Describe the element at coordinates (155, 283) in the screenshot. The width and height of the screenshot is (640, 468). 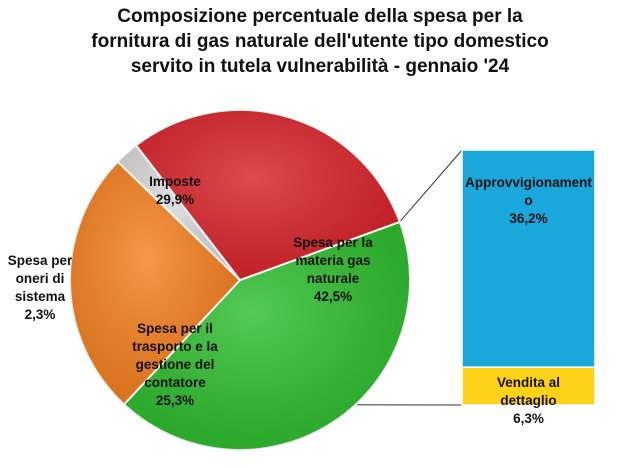
I see `pie-slice-shade-trasporto` at that location.